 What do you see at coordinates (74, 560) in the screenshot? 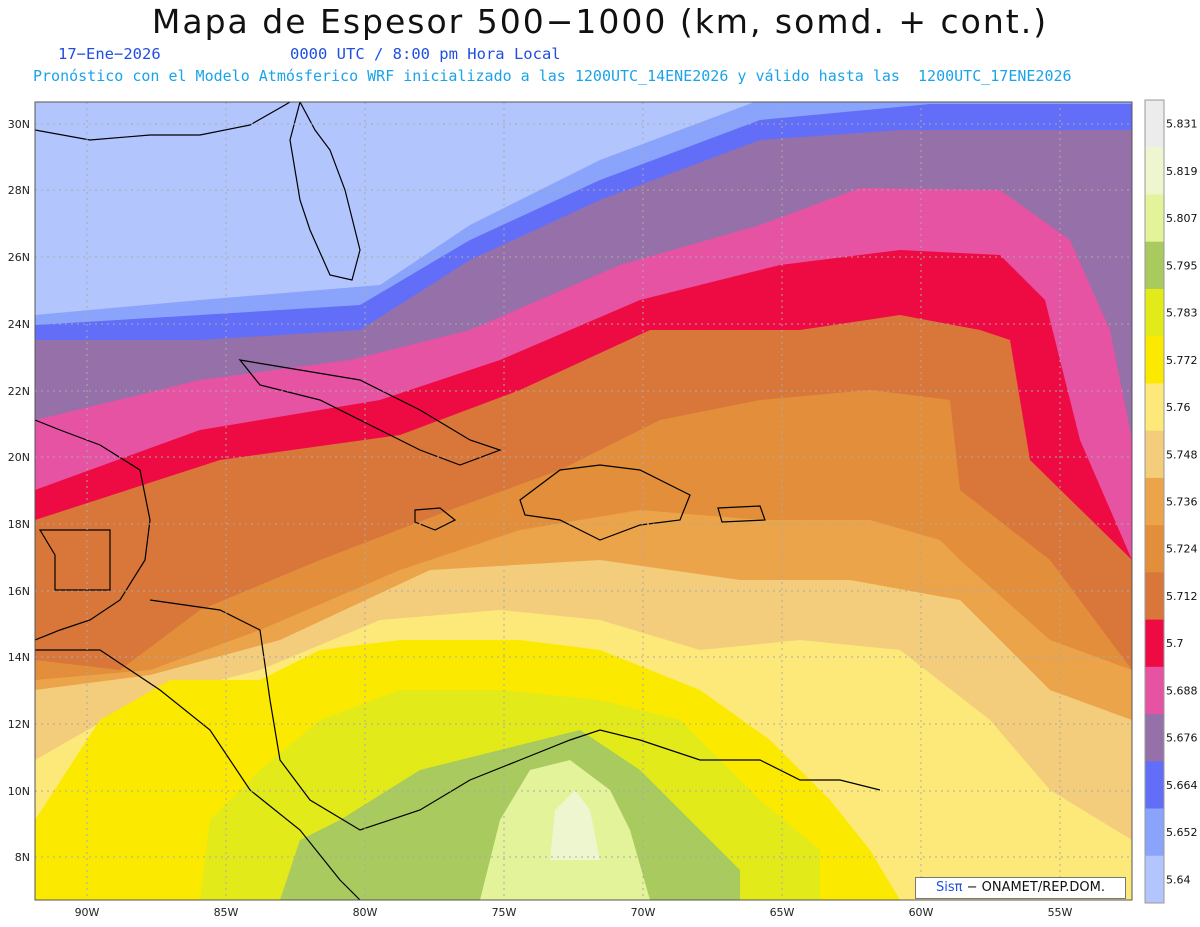
I see `border-guatemala` at bounding box center [74, 560].